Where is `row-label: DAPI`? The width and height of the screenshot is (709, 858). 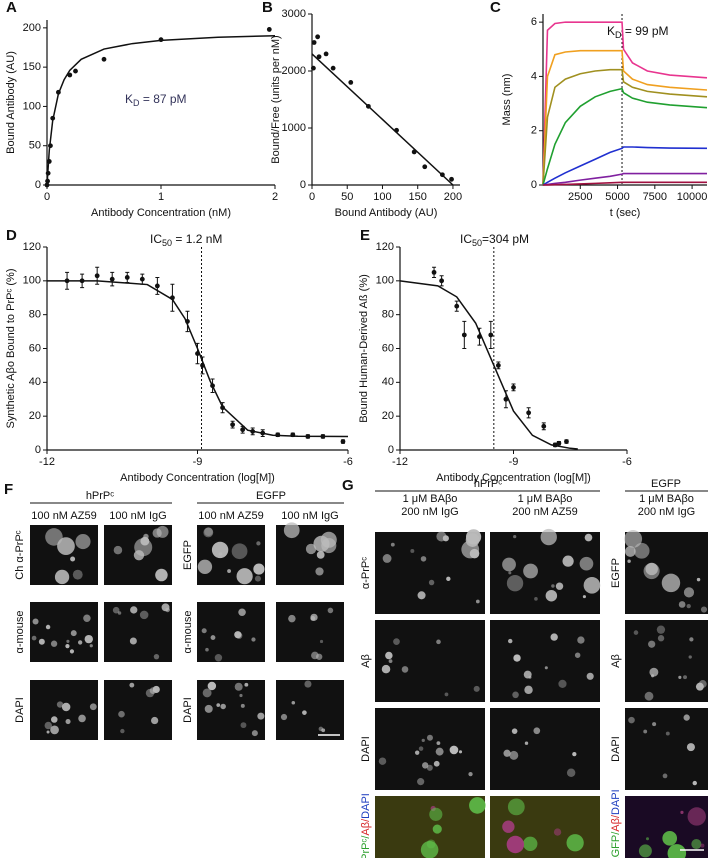 row-label: DAPI is located at coordinates (188, 710).